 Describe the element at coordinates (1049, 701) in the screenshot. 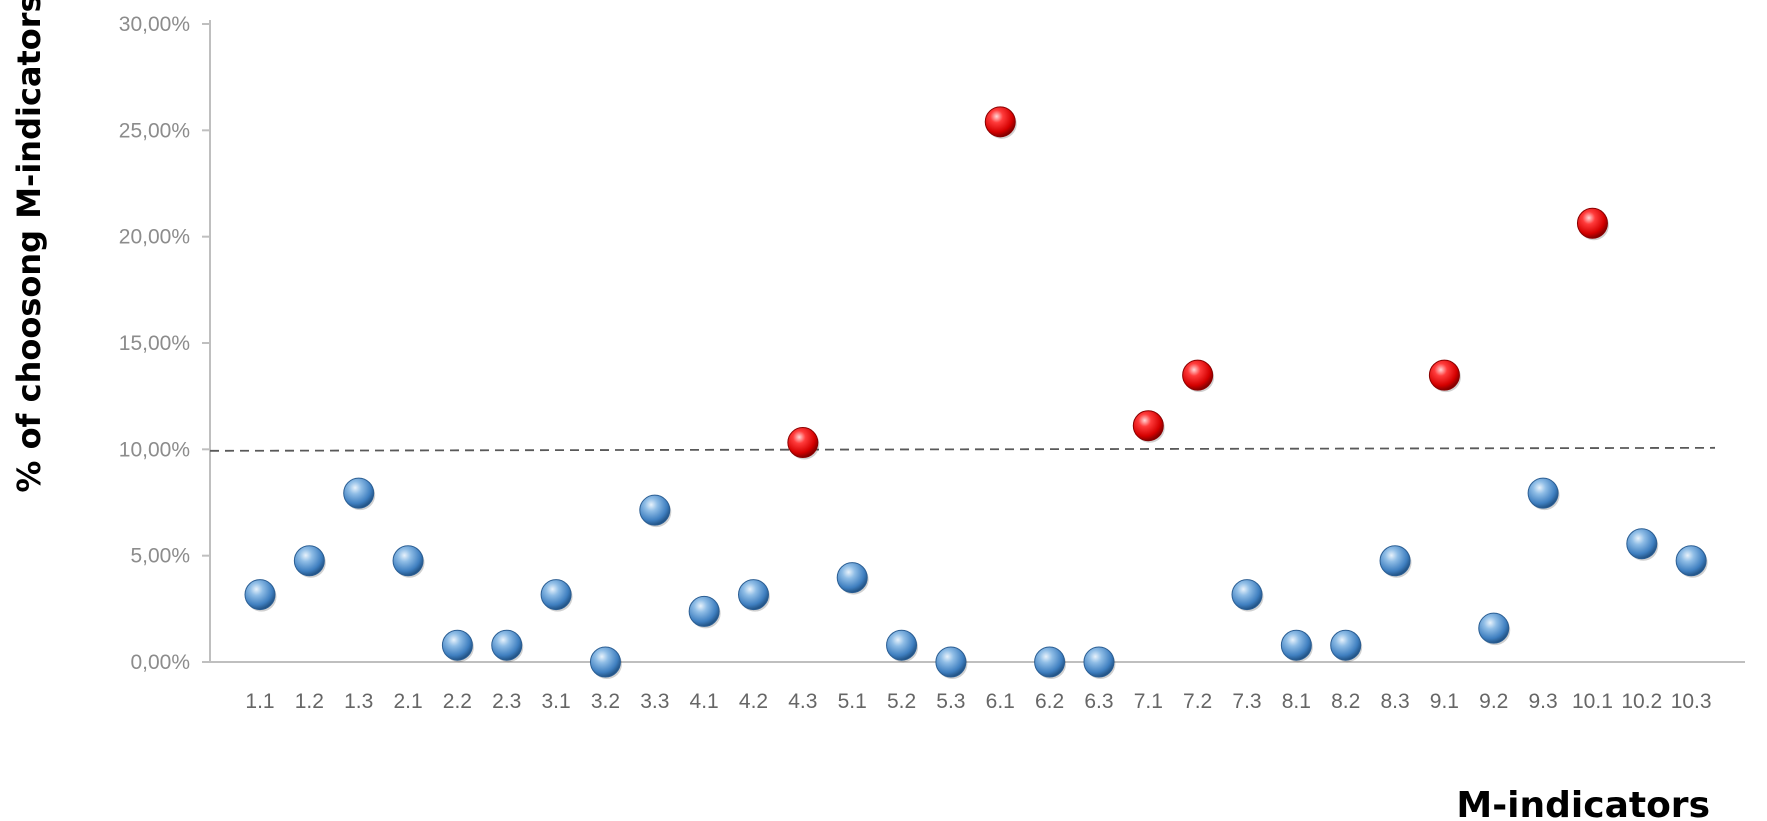

I see `x-tick-label: 6.2` at that location.